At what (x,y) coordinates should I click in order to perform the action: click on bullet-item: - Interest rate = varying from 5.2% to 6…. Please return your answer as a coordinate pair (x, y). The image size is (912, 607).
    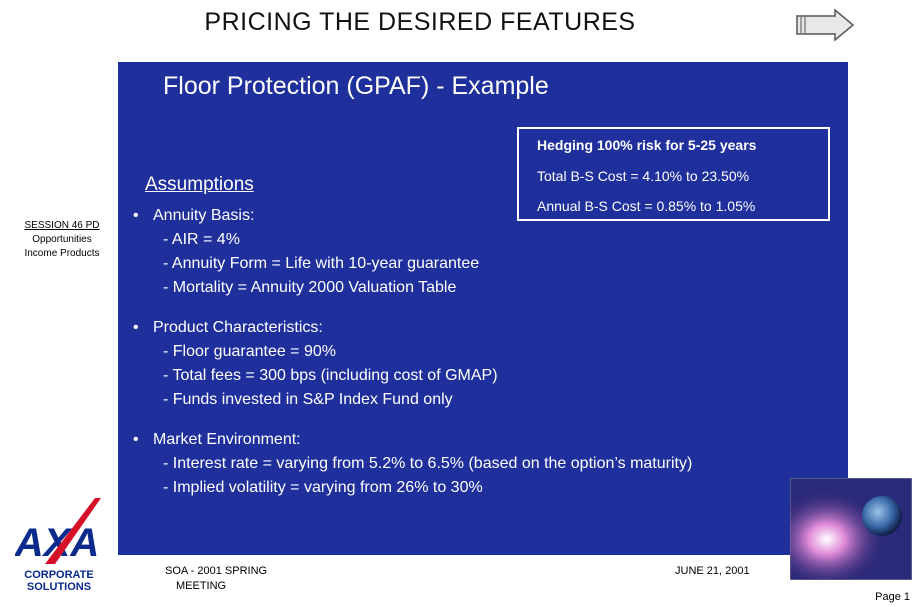
    Looking at the image, I should click on (428, 463).